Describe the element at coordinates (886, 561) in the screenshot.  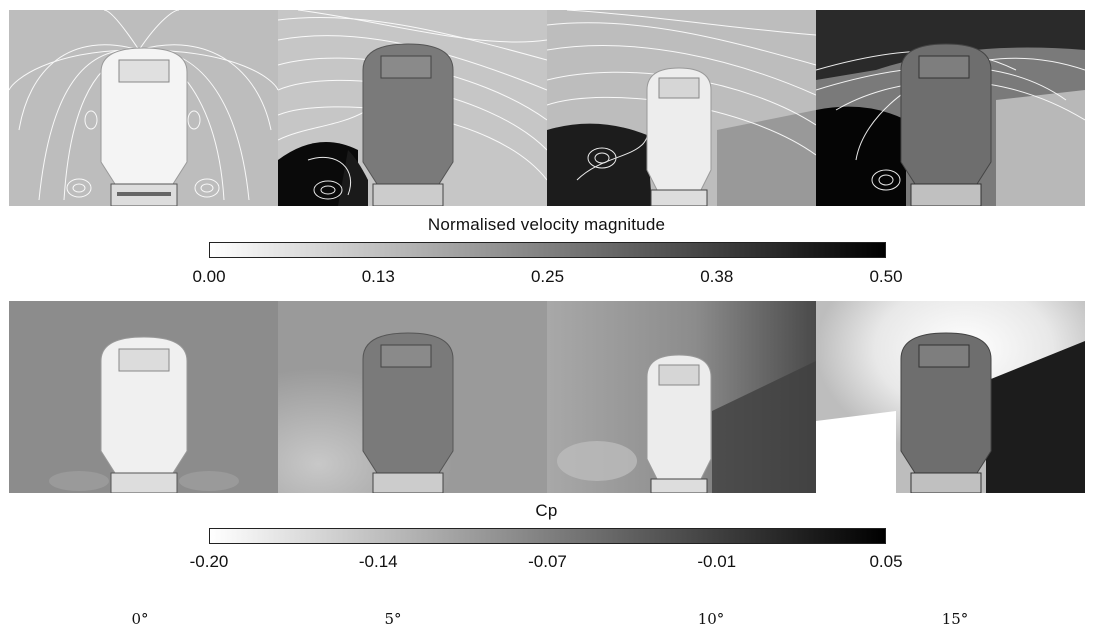
I see `cp-tick-label: 0.05` at that location.